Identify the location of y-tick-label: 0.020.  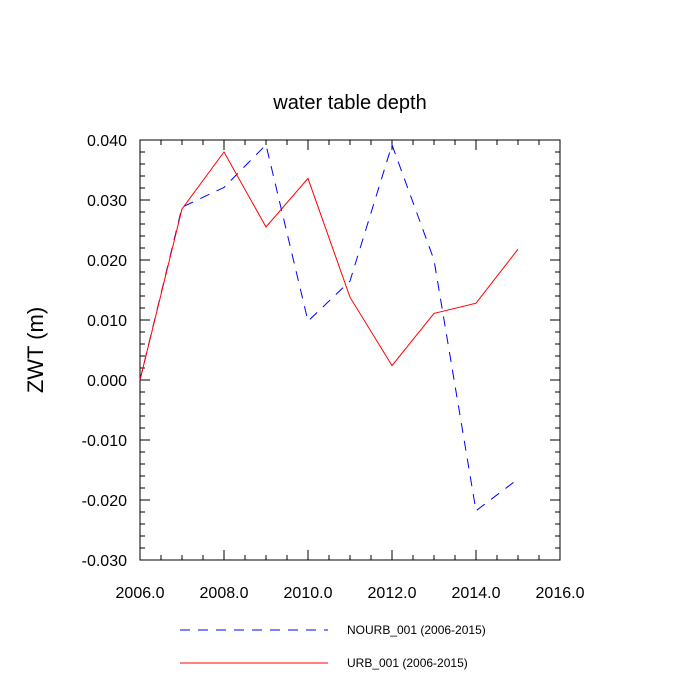
(107, 261).